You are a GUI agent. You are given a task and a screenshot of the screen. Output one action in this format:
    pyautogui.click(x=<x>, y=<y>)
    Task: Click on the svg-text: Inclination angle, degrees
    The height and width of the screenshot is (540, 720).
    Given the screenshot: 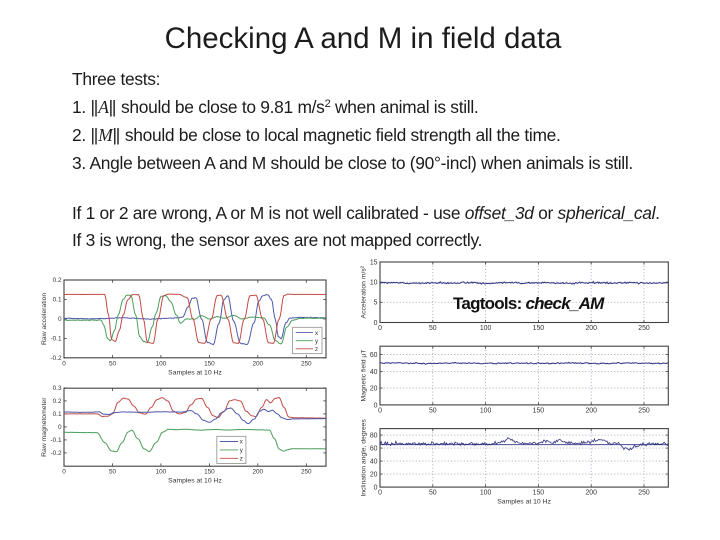 What is the action you would take?
    pyautogui.click(x=364, y=458)
    